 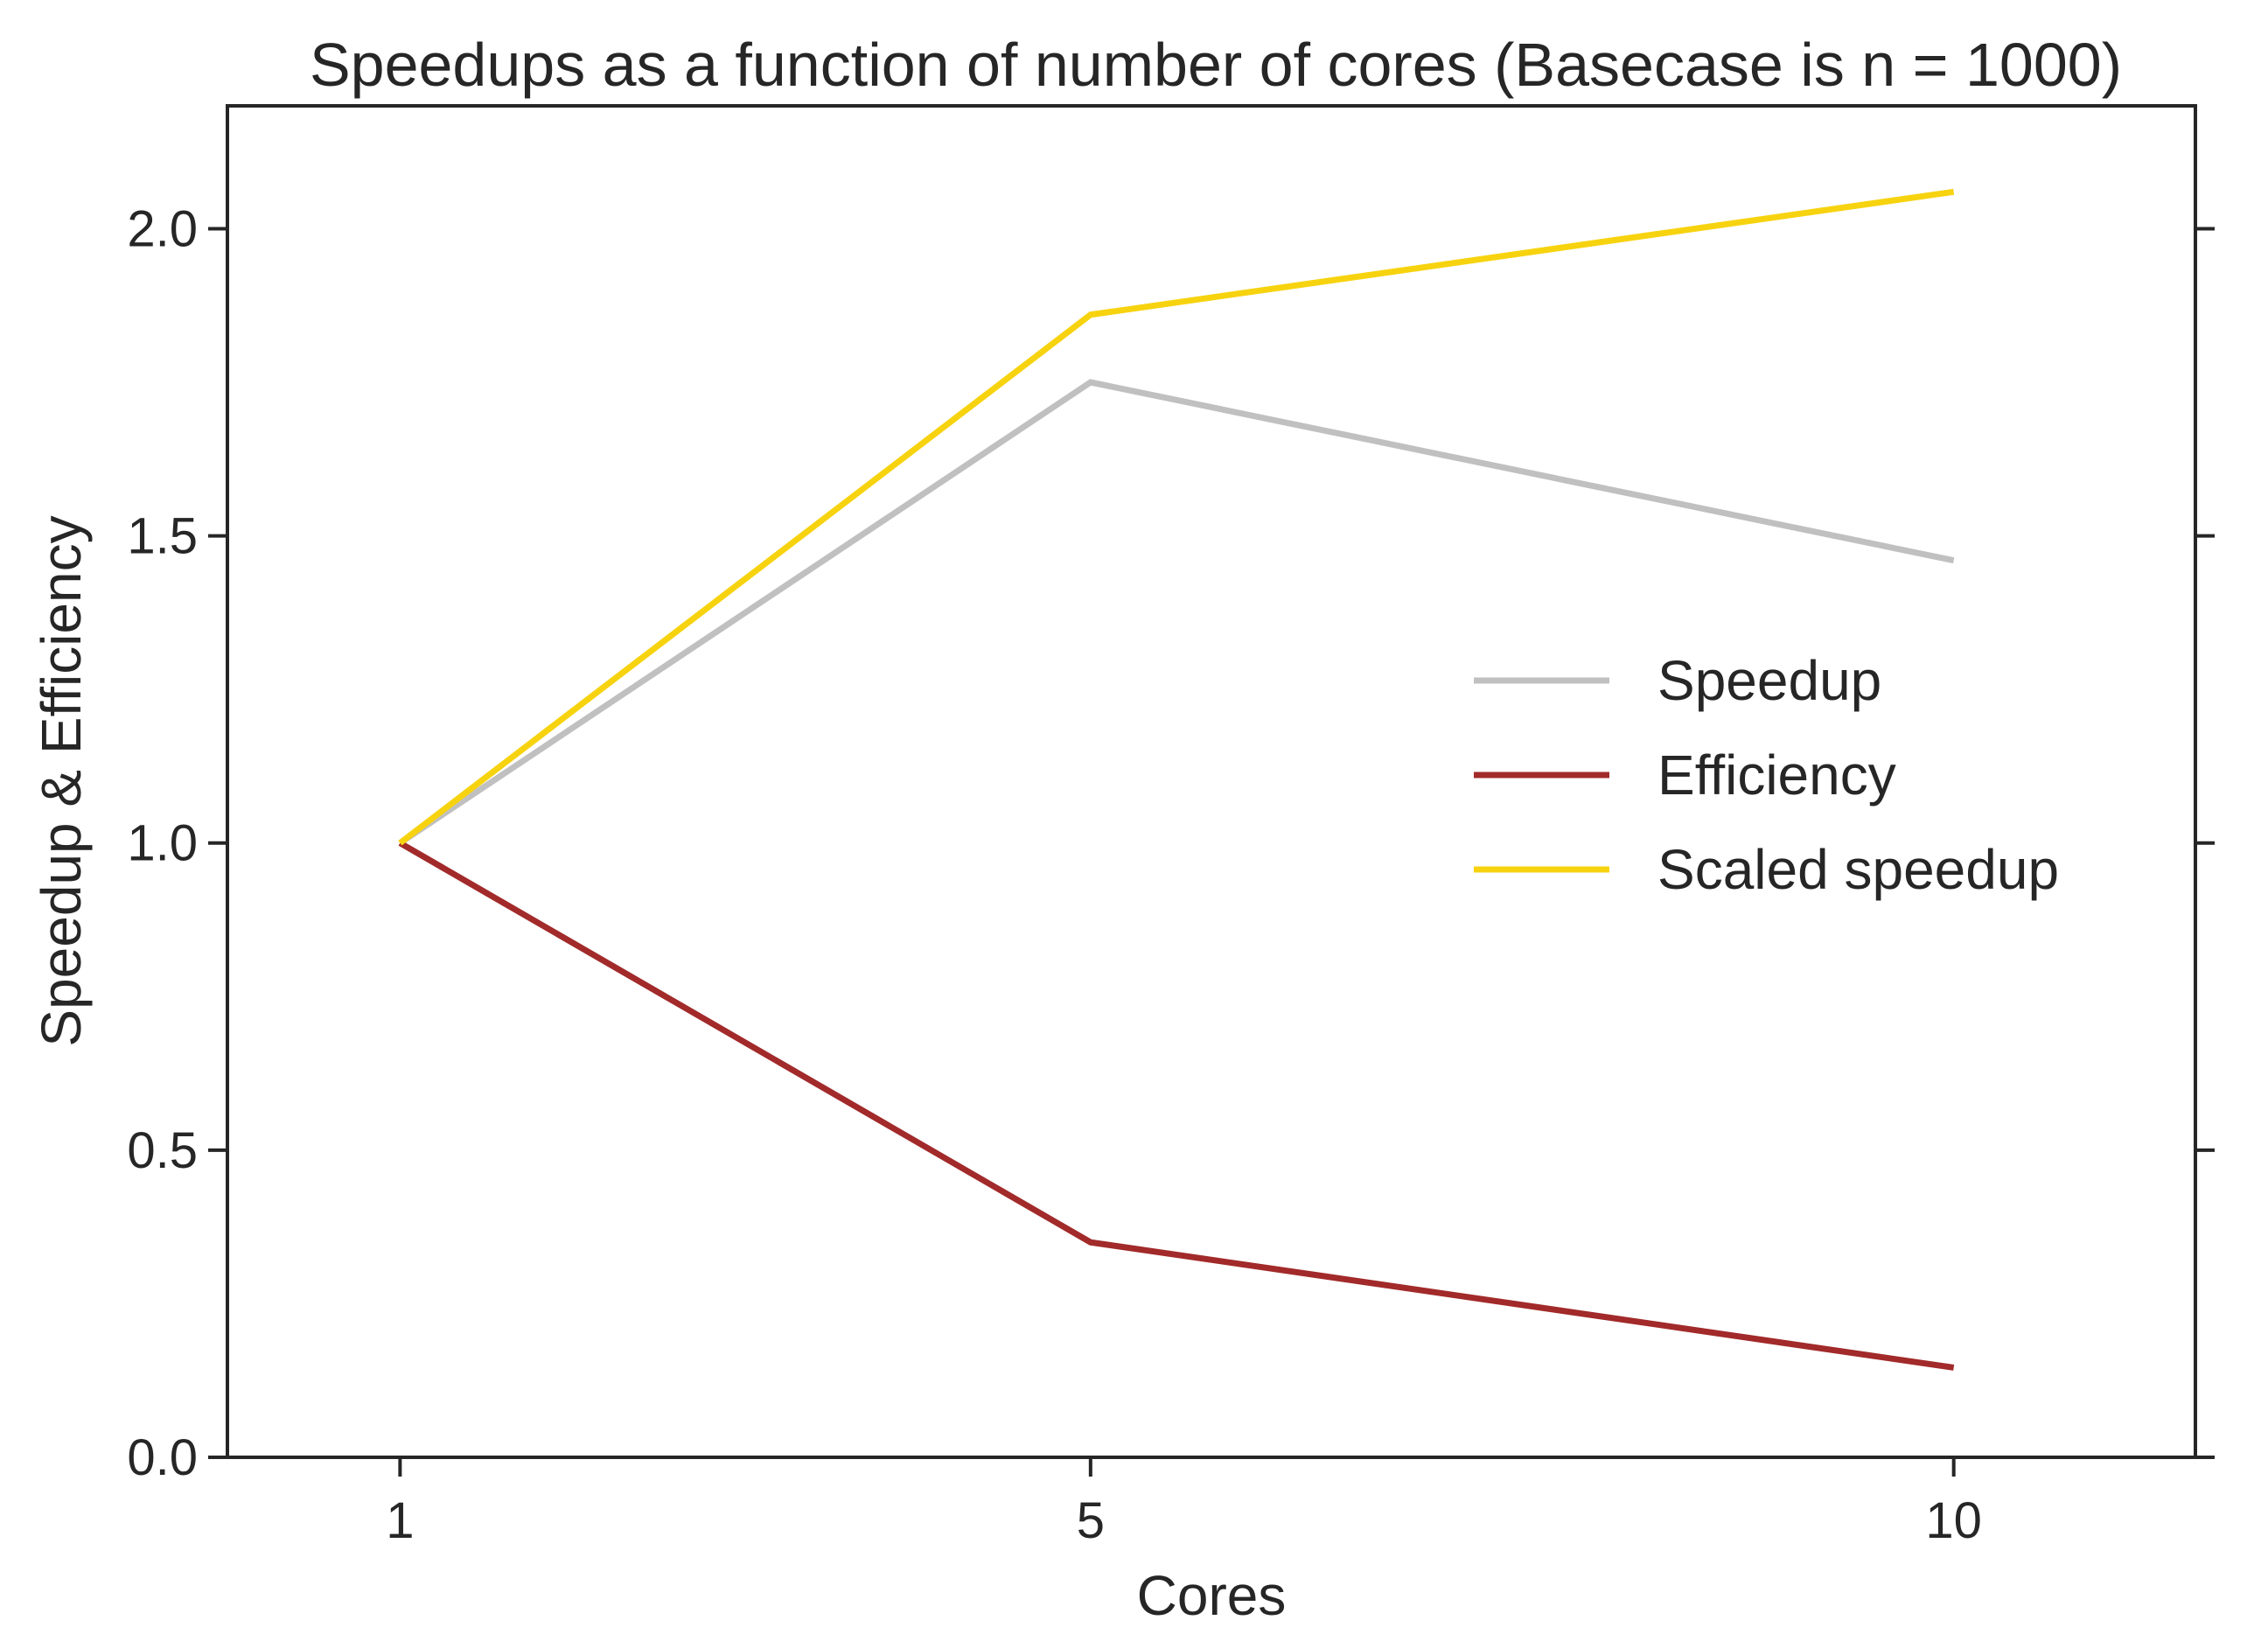 What do you see at coordinates (1954, 1520) in the screenshot?
I see `x-tick-label: 10` at bounding box center [1954, 1520].